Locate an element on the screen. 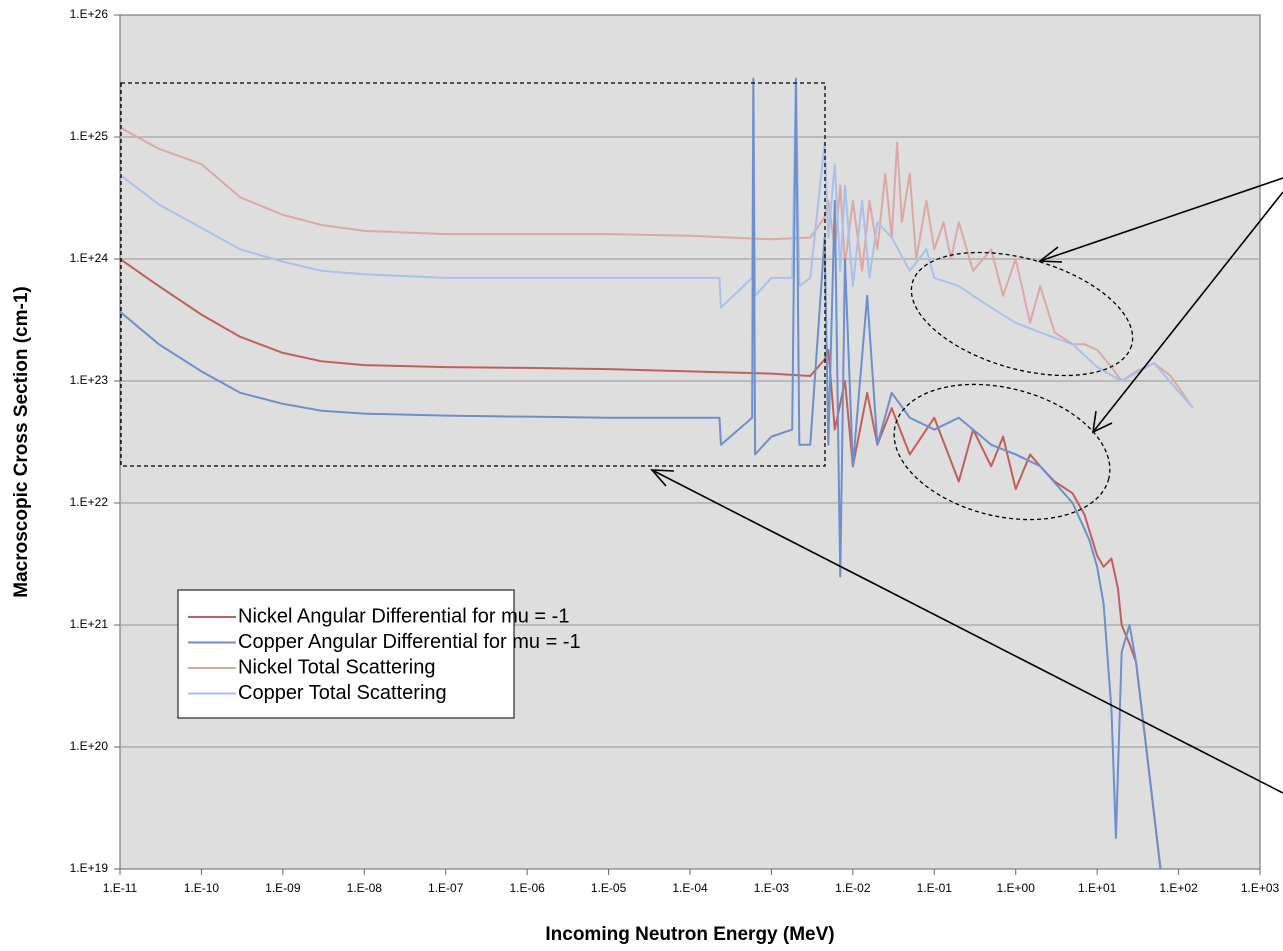 The height and width of the screenshot is (951, 1283). x-tick-label: 1.E+03 is located at coordinates (1260, 888).